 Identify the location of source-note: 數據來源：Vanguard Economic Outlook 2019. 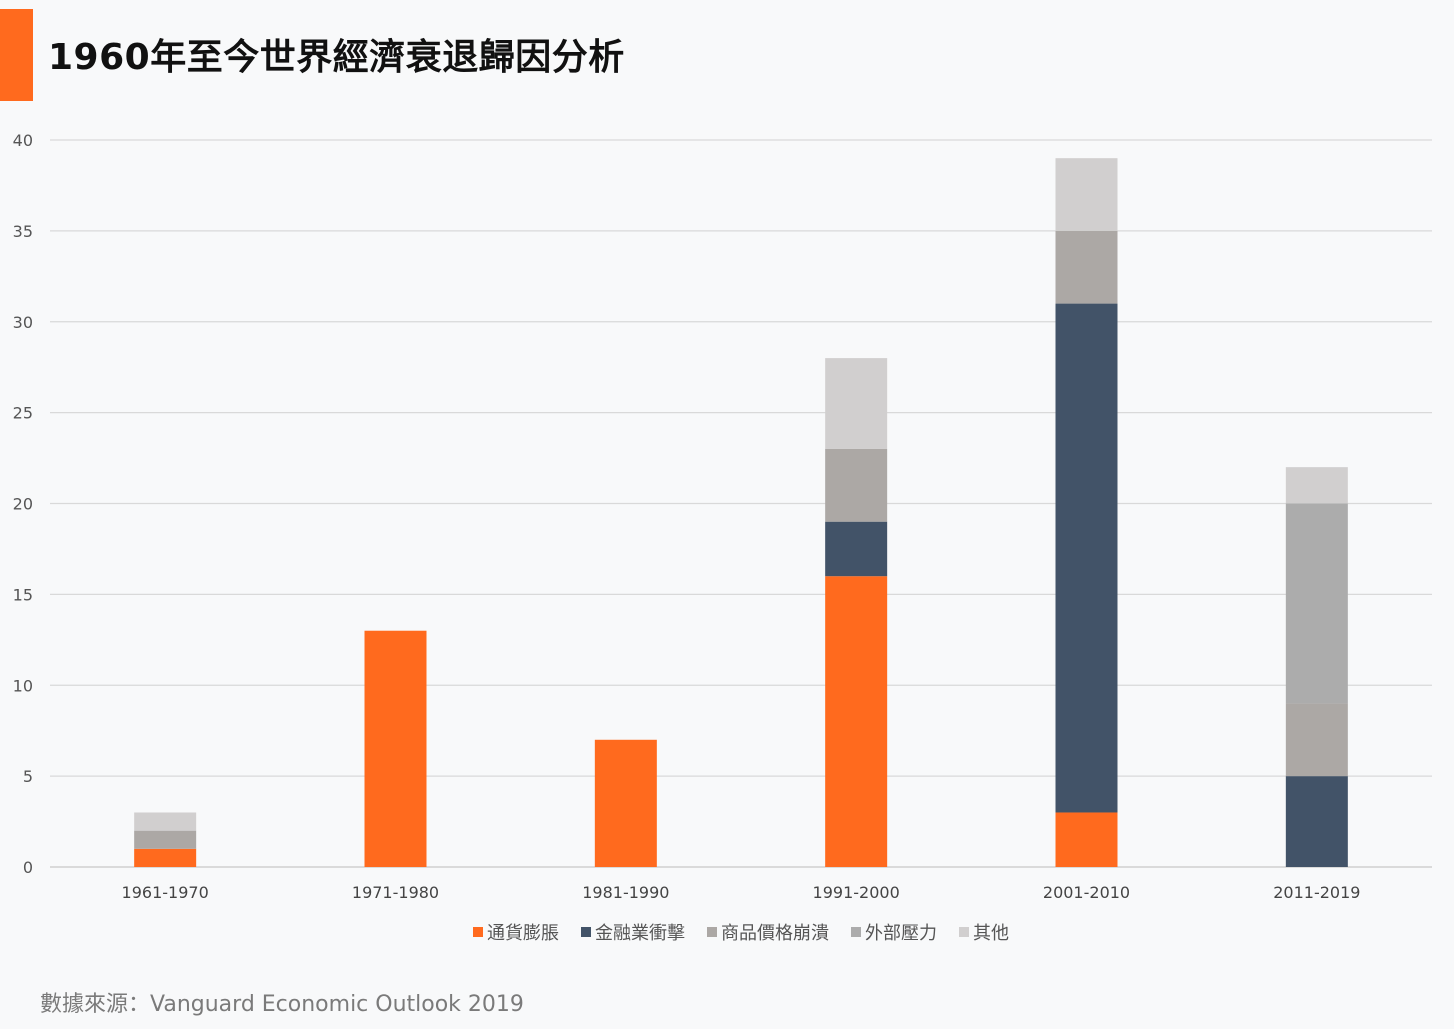
(282, 1004).